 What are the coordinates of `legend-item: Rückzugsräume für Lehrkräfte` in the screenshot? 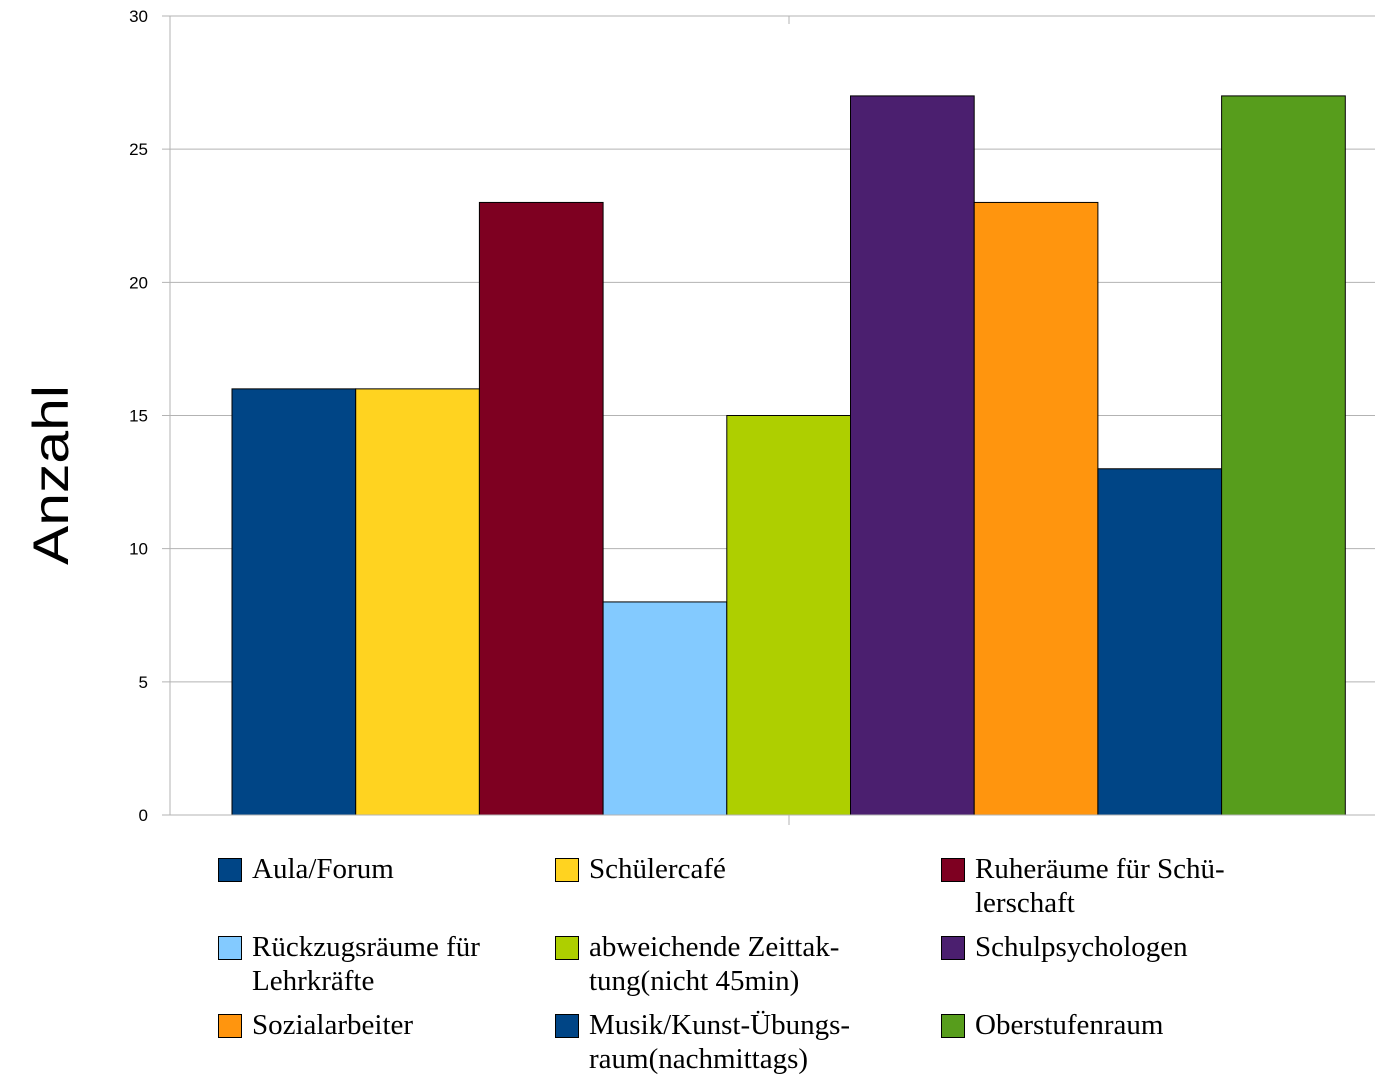 It's located at (349, 964).